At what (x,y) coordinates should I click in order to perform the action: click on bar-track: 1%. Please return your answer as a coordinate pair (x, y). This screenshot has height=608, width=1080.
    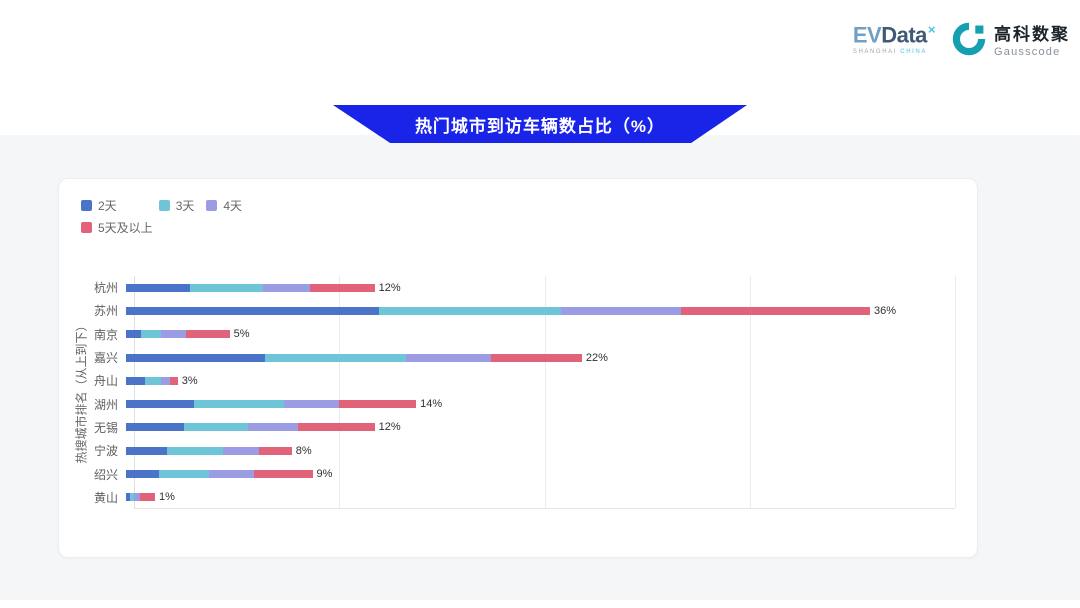
    Looking at the image, I should click on (540, 497).